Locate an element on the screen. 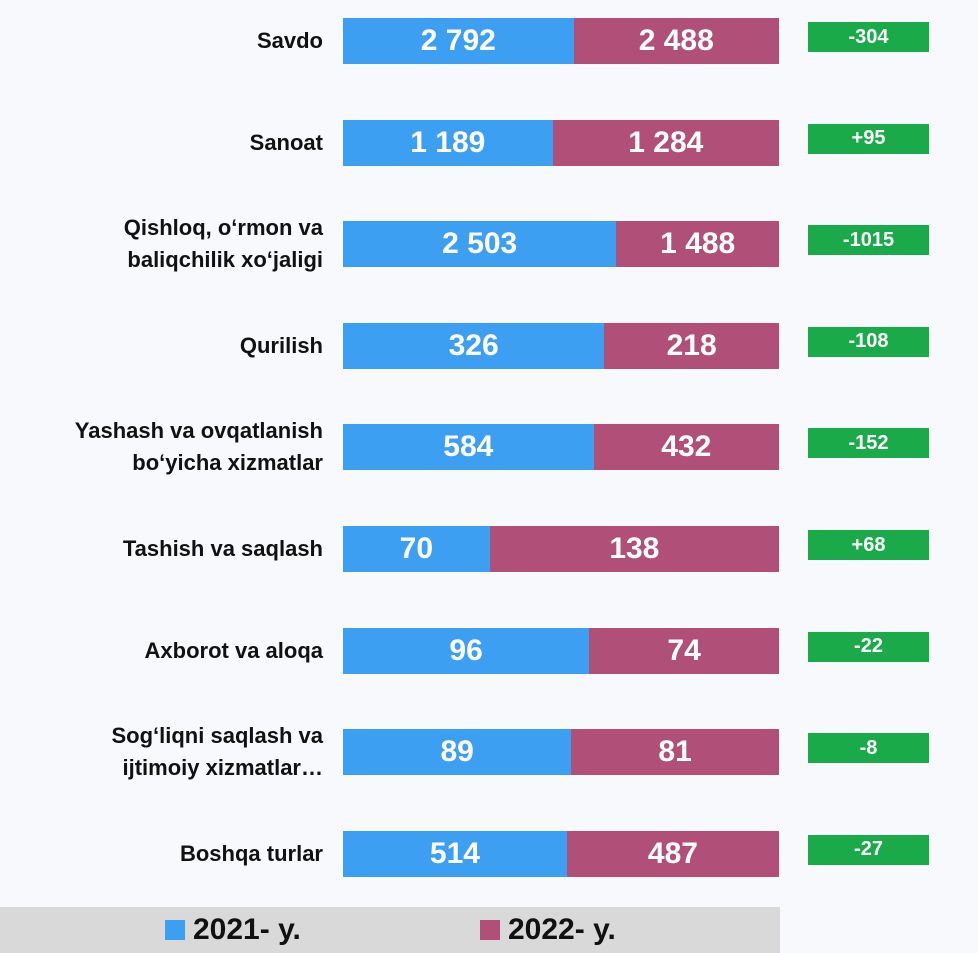 The width and height of the screenshot is (978, 953). bar-segment: 138 is located at coordinates (634, 549).